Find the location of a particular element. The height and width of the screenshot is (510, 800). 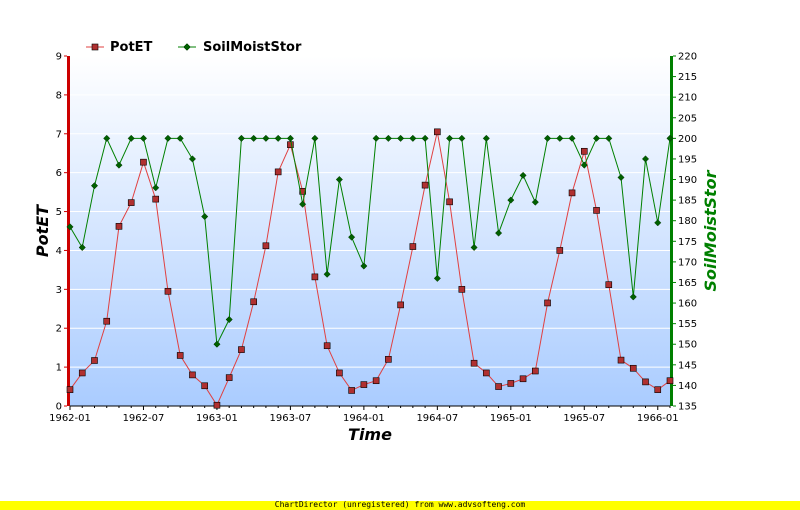

x-axis-tick-label: 1963-01 is located at coordinates (217, 418).